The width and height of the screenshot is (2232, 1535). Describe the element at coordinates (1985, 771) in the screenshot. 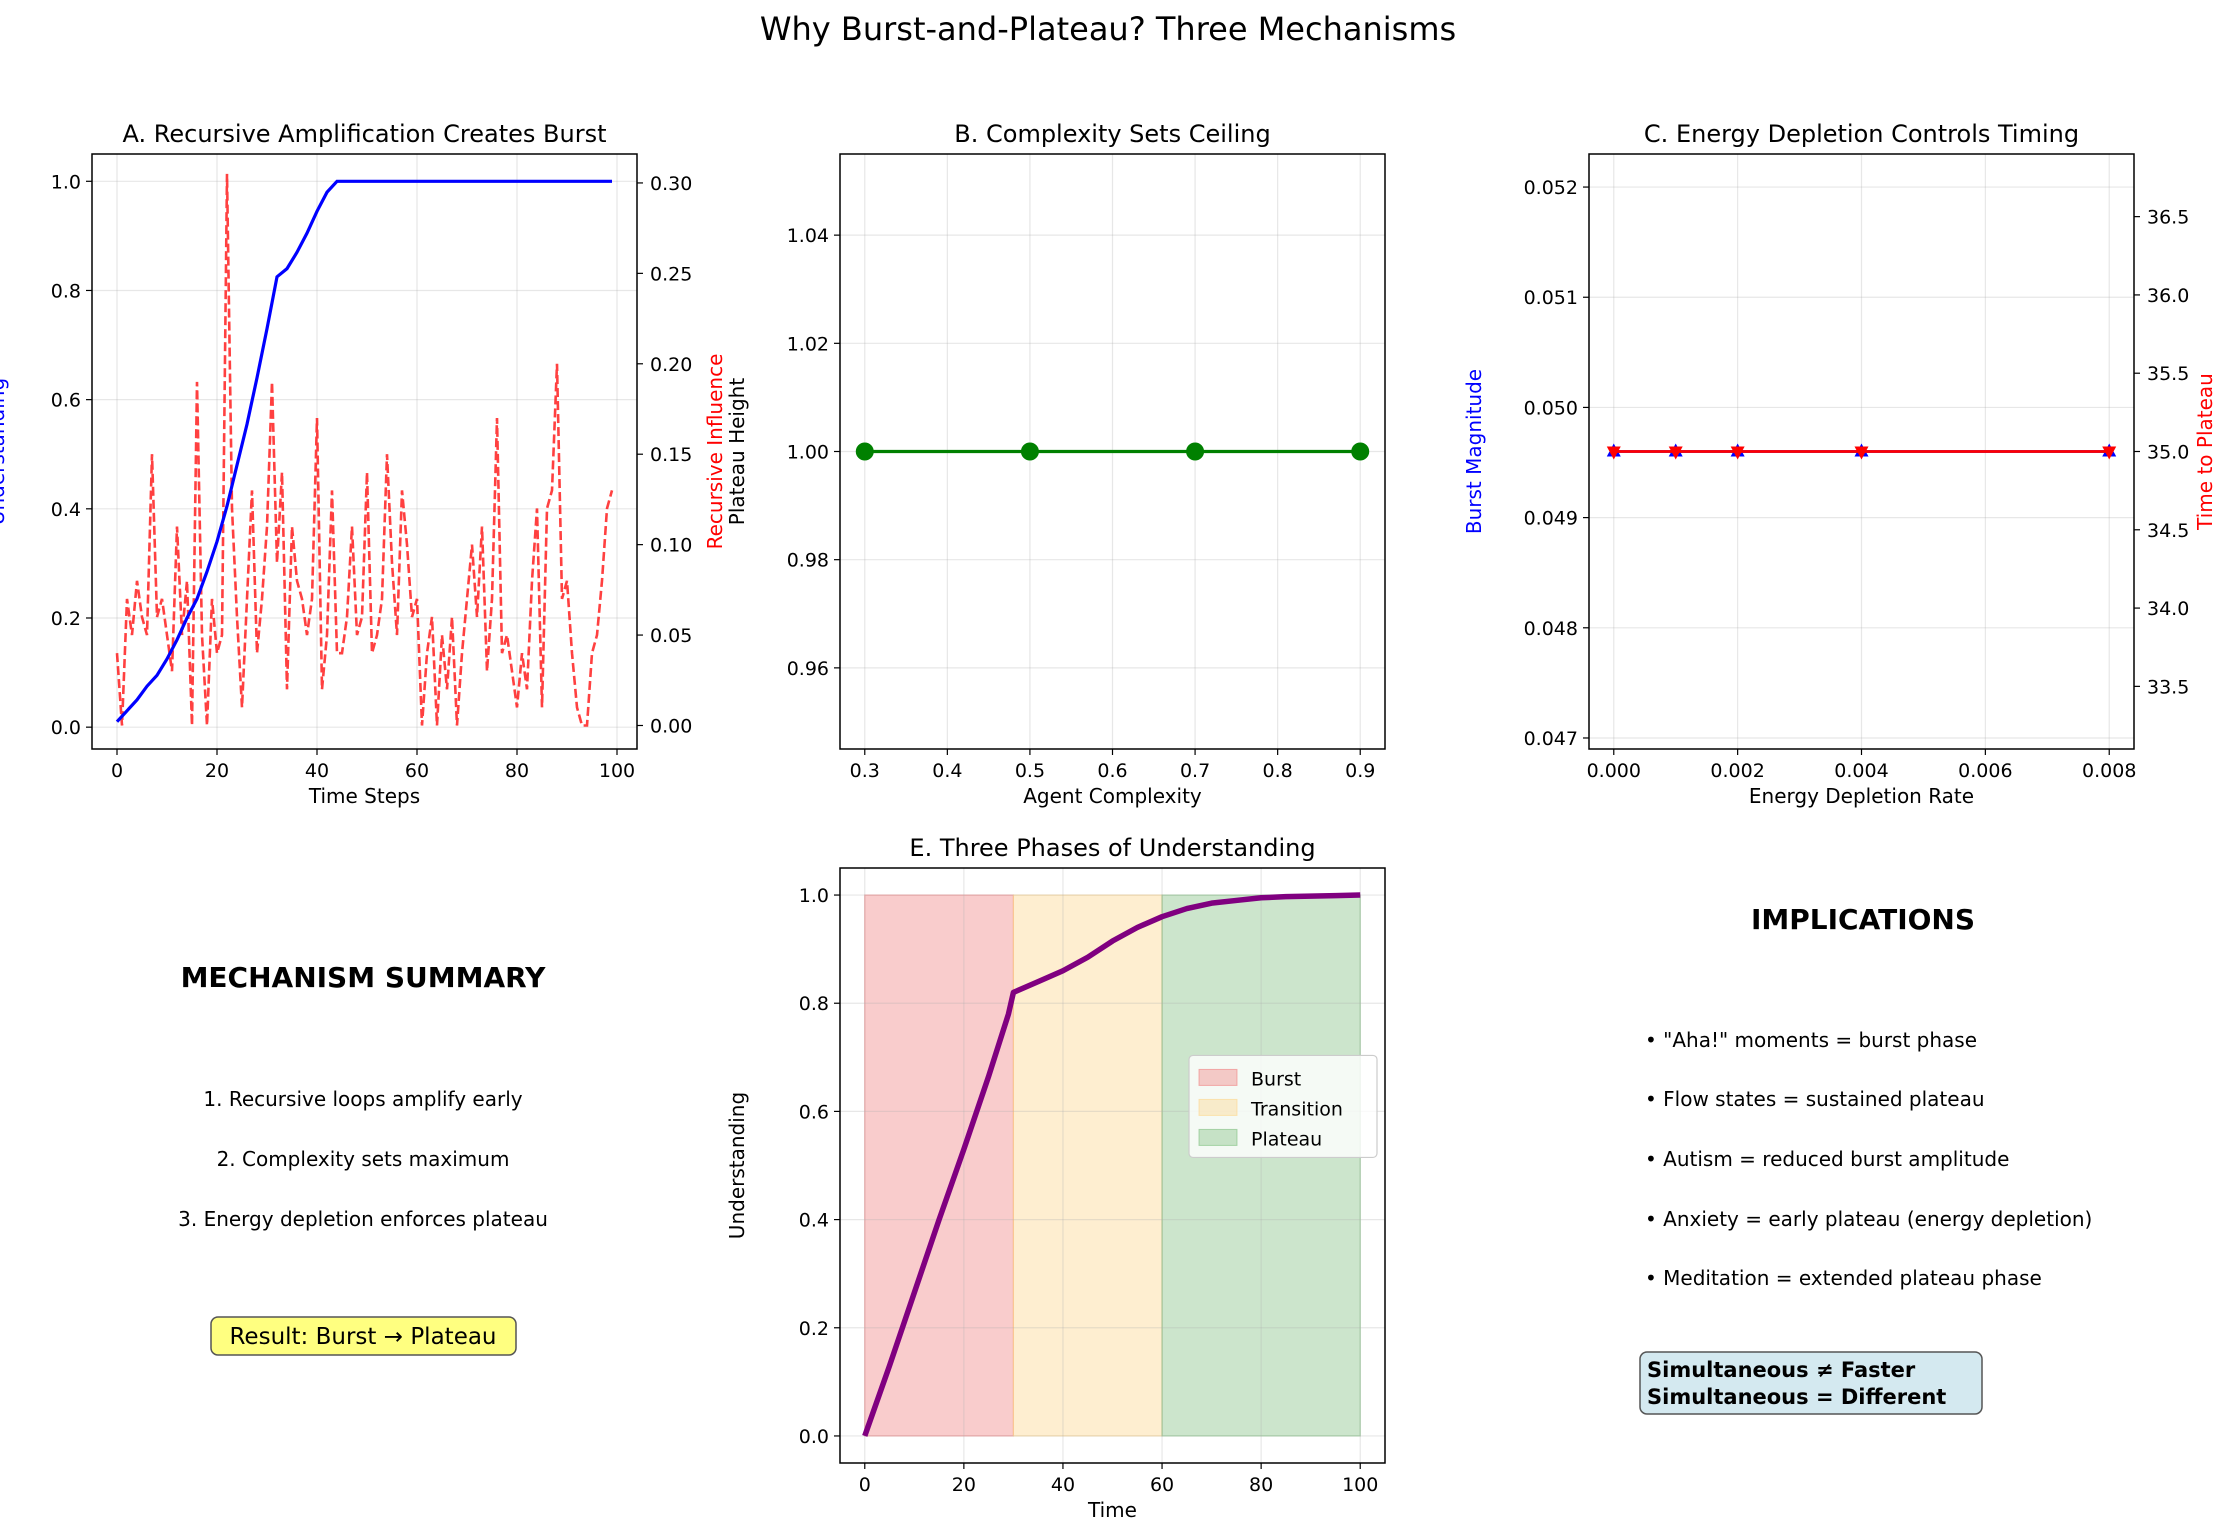

I see `x-tick-label: 0.006` at that location.